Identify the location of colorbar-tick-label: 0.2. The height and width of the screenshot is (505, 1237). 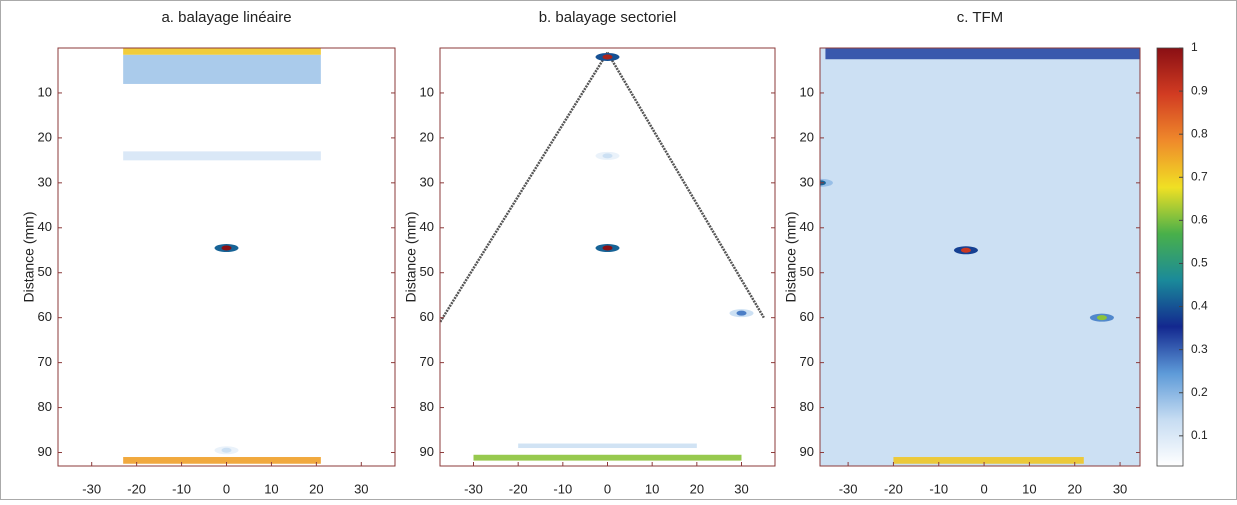
(1199, 392).